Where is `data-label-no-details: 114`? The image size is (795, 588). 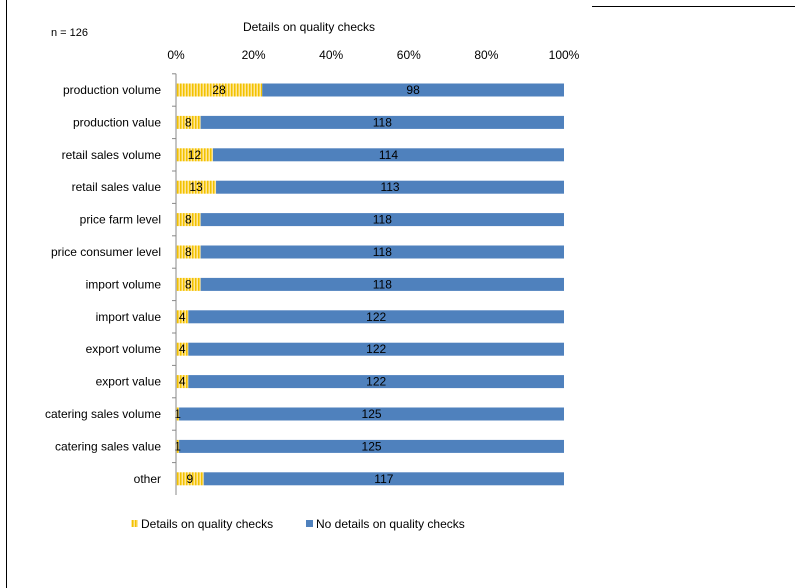
data-label-no-details: 114 is located at coordinates (388, 155).